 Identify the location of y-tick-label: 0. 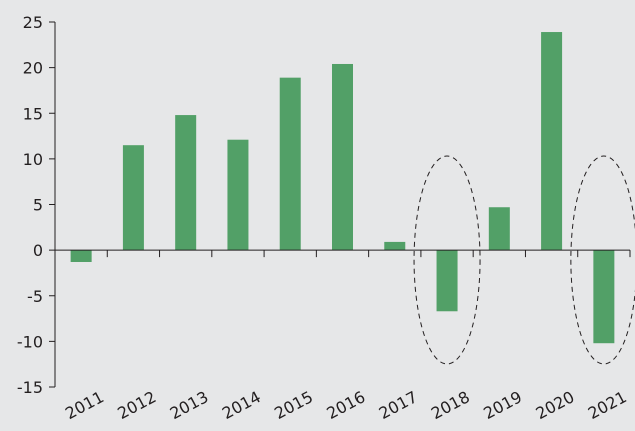
(38, 250).